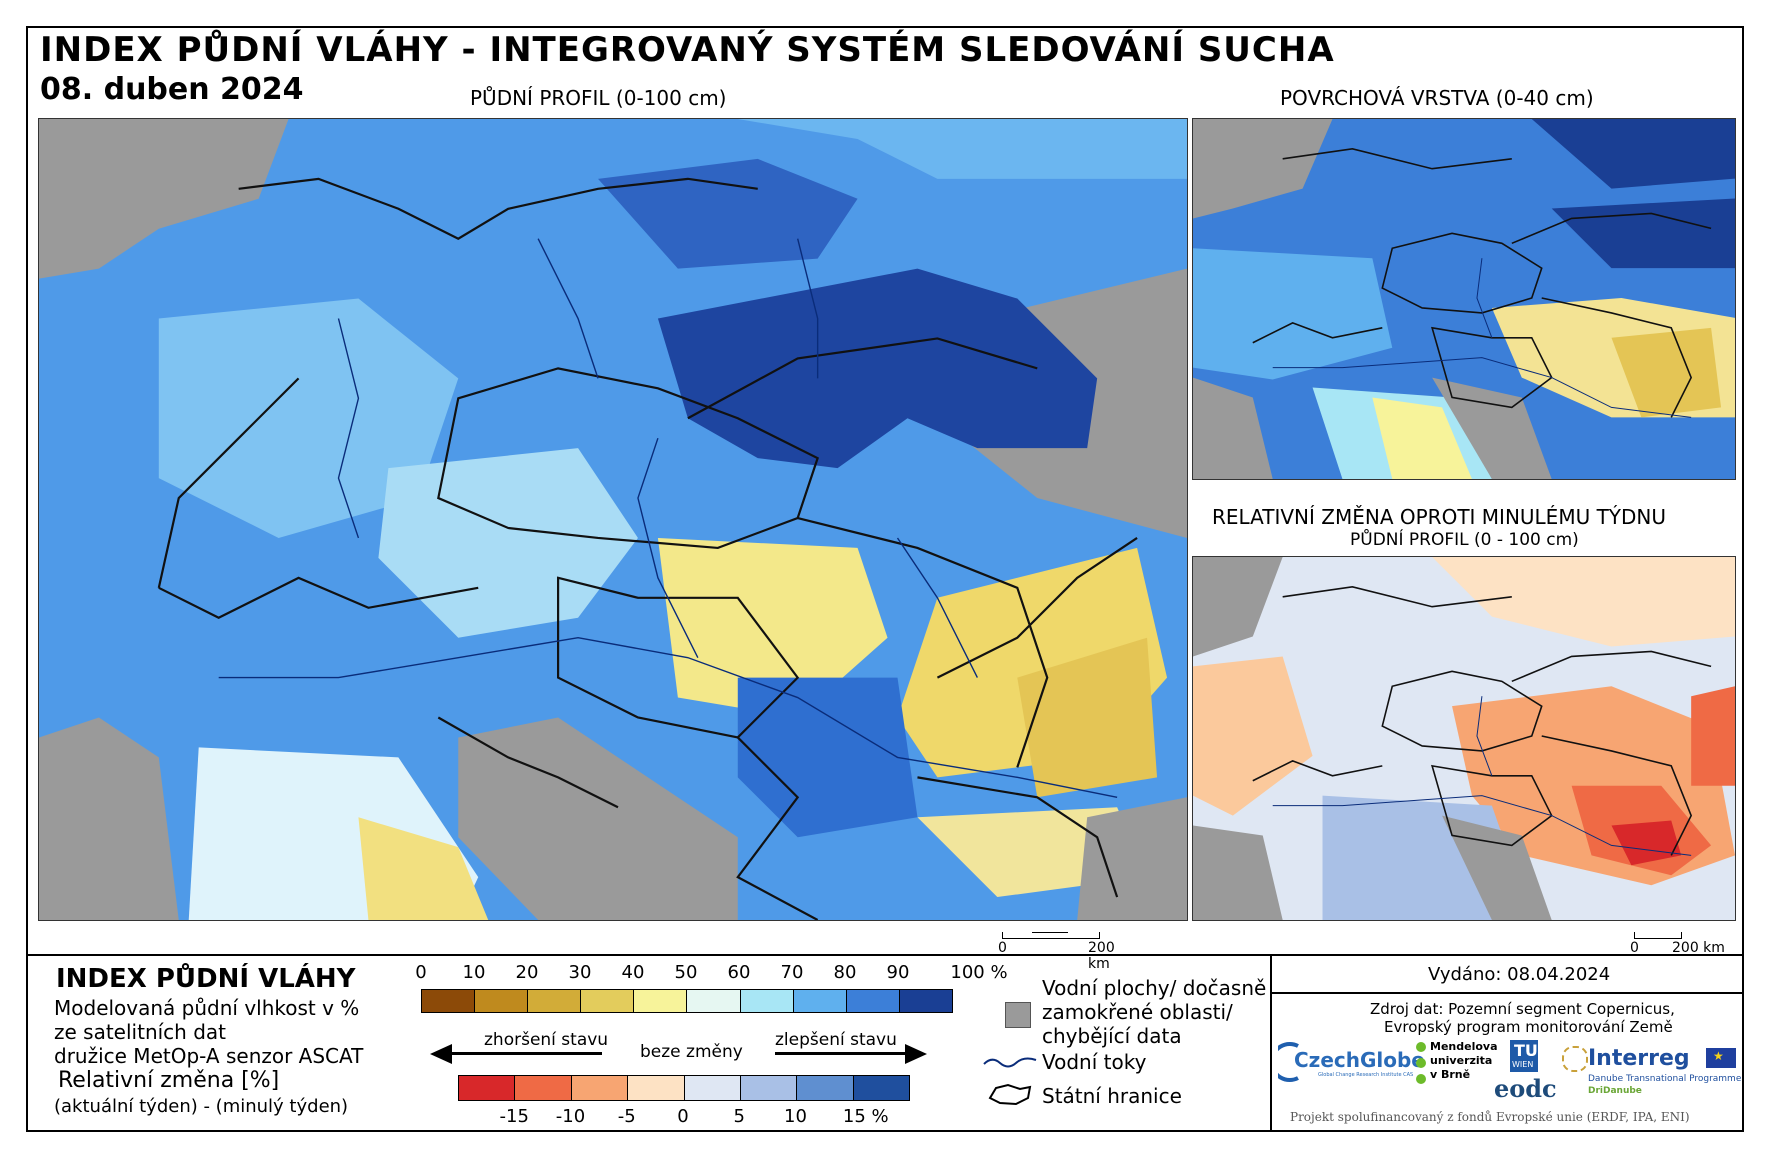 The image size is (1772, 1156). I want to click on index-tick-7: 70, so click(792, 972).